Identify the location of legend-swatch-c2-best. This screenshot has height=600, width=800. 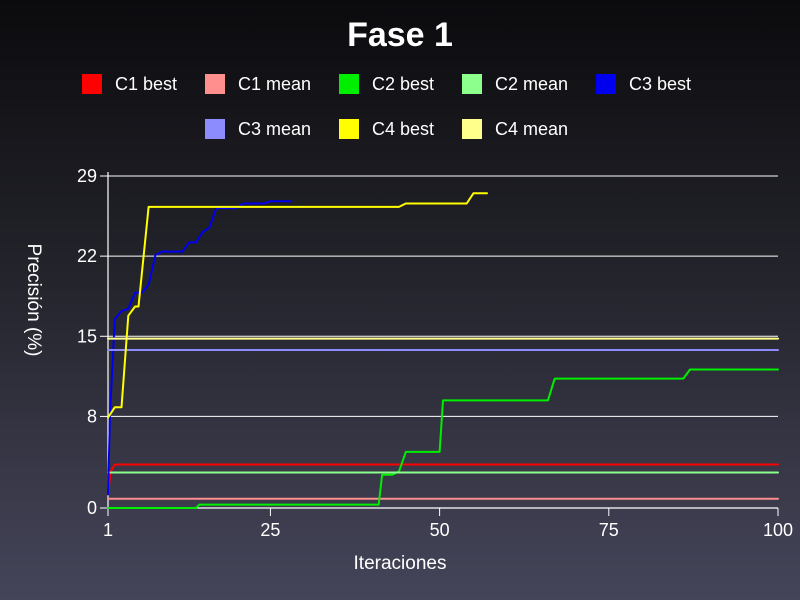
(349, 84).